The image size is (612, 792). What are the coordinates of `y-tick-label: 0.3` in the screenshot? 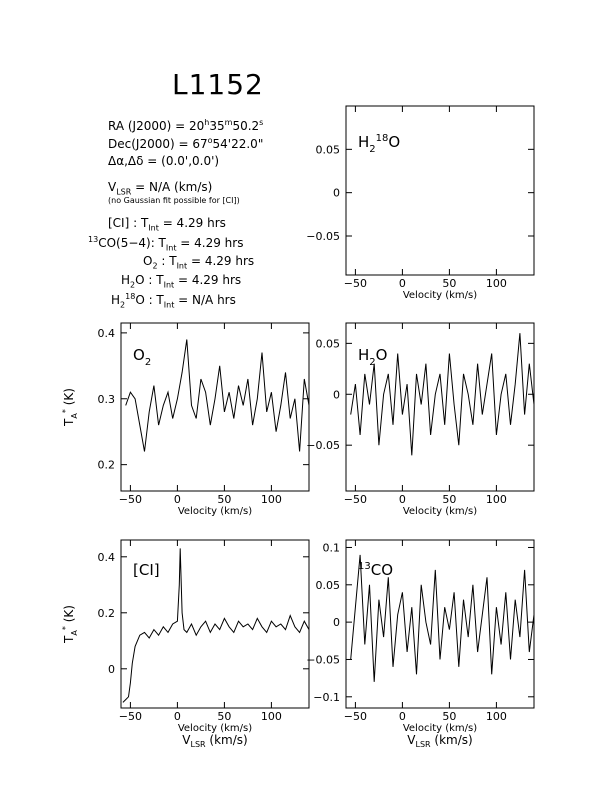 It's located at (107, 399).